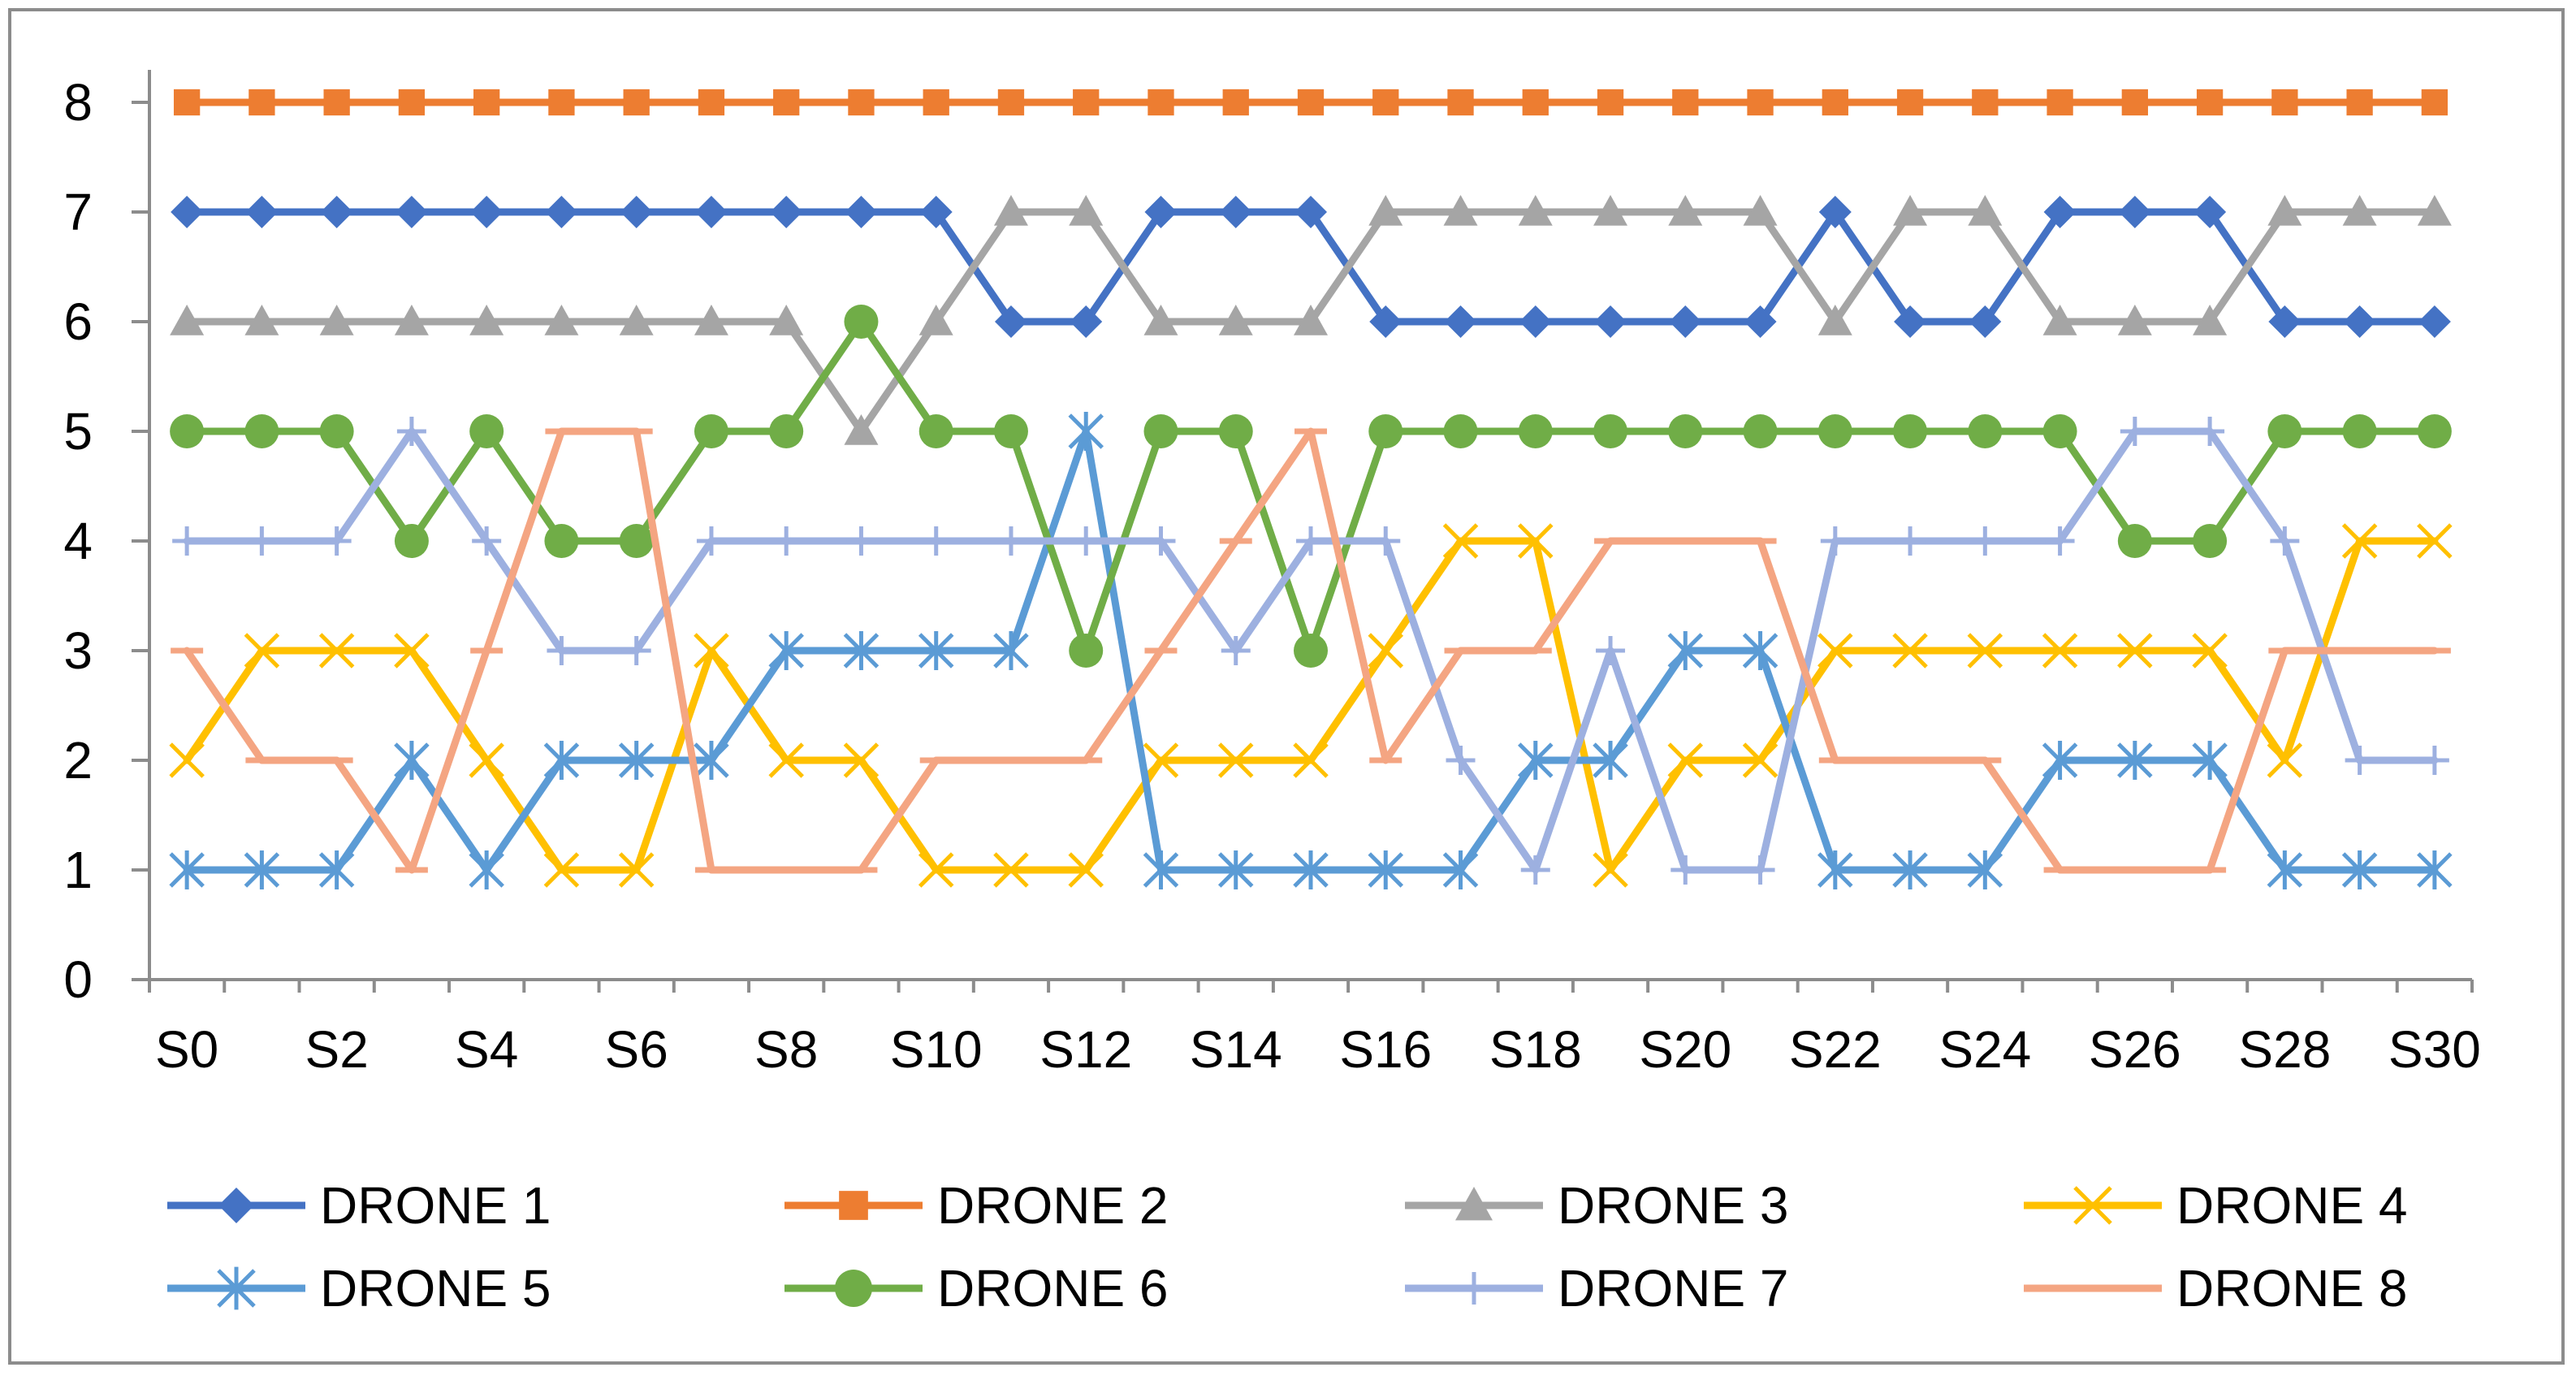 This screenshot has height=1376, width=2576. I want to click on legend-label: DRONE 4, so click(2292, 1206).